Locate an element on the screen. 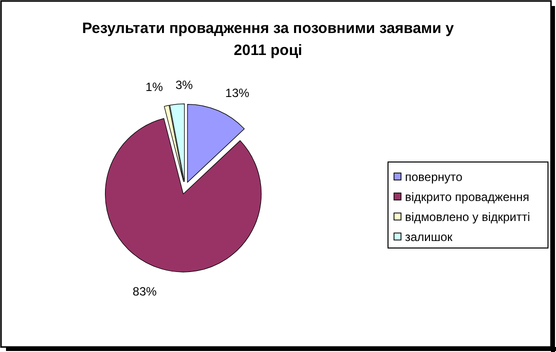 This screenshot has width=556, height=352. legend-label: повернуто is located at coordinates (434, 177).